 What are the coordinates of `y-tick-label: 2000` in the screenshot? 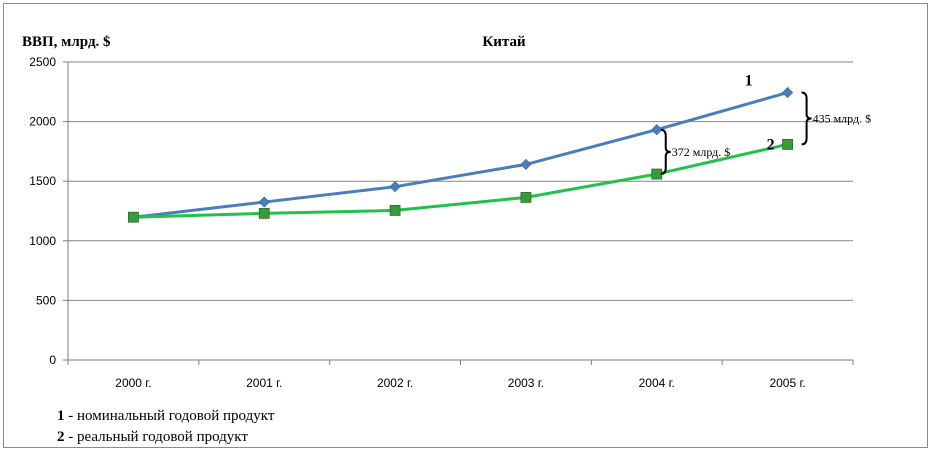 It's located at (42, 122).